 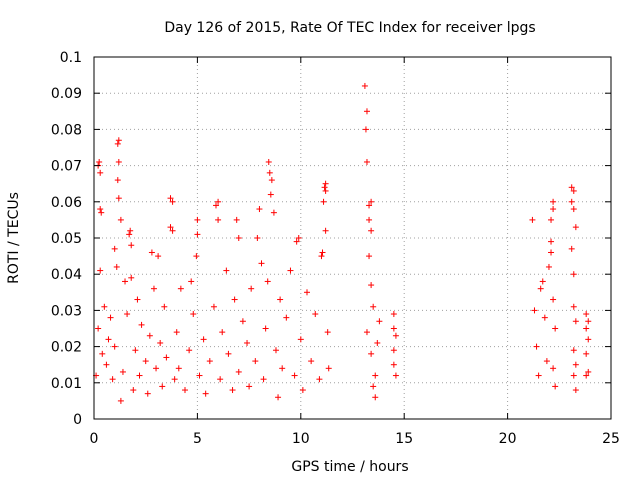 I want to click on y-tick-label: 0.05, so click(x=66, y=239).